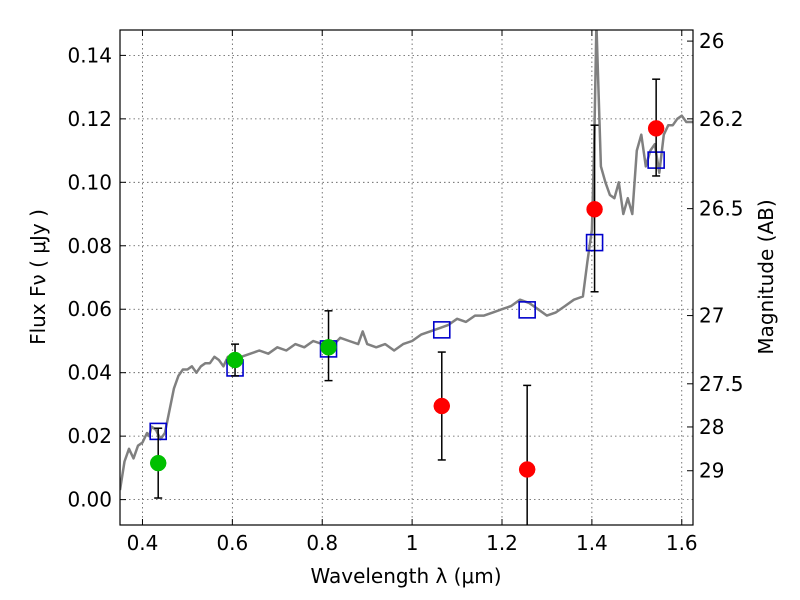  I want to click on y-tick-label: 0.00, so click(89, 500).